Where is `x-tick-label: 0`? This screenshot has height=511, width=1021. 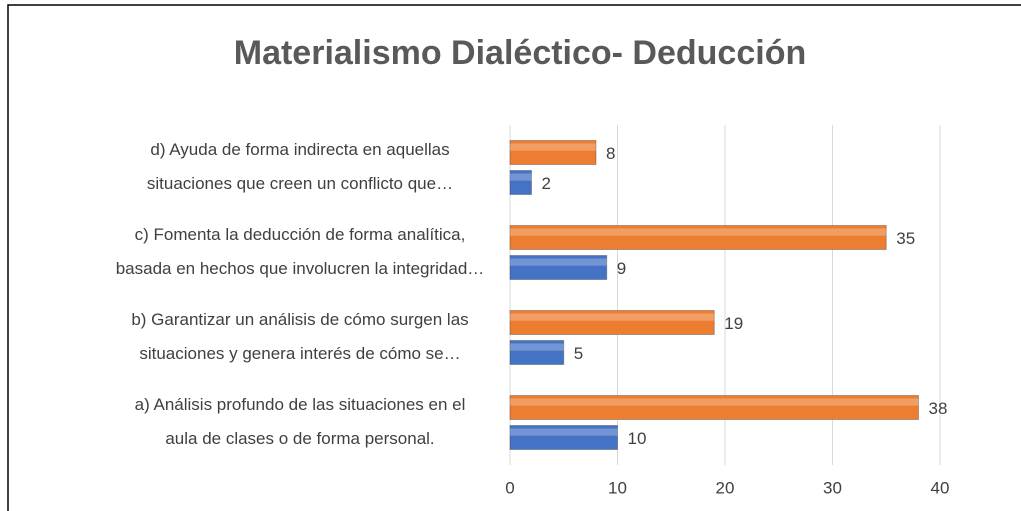 x-tick-label: 0 is located at coordinates (509, 487).